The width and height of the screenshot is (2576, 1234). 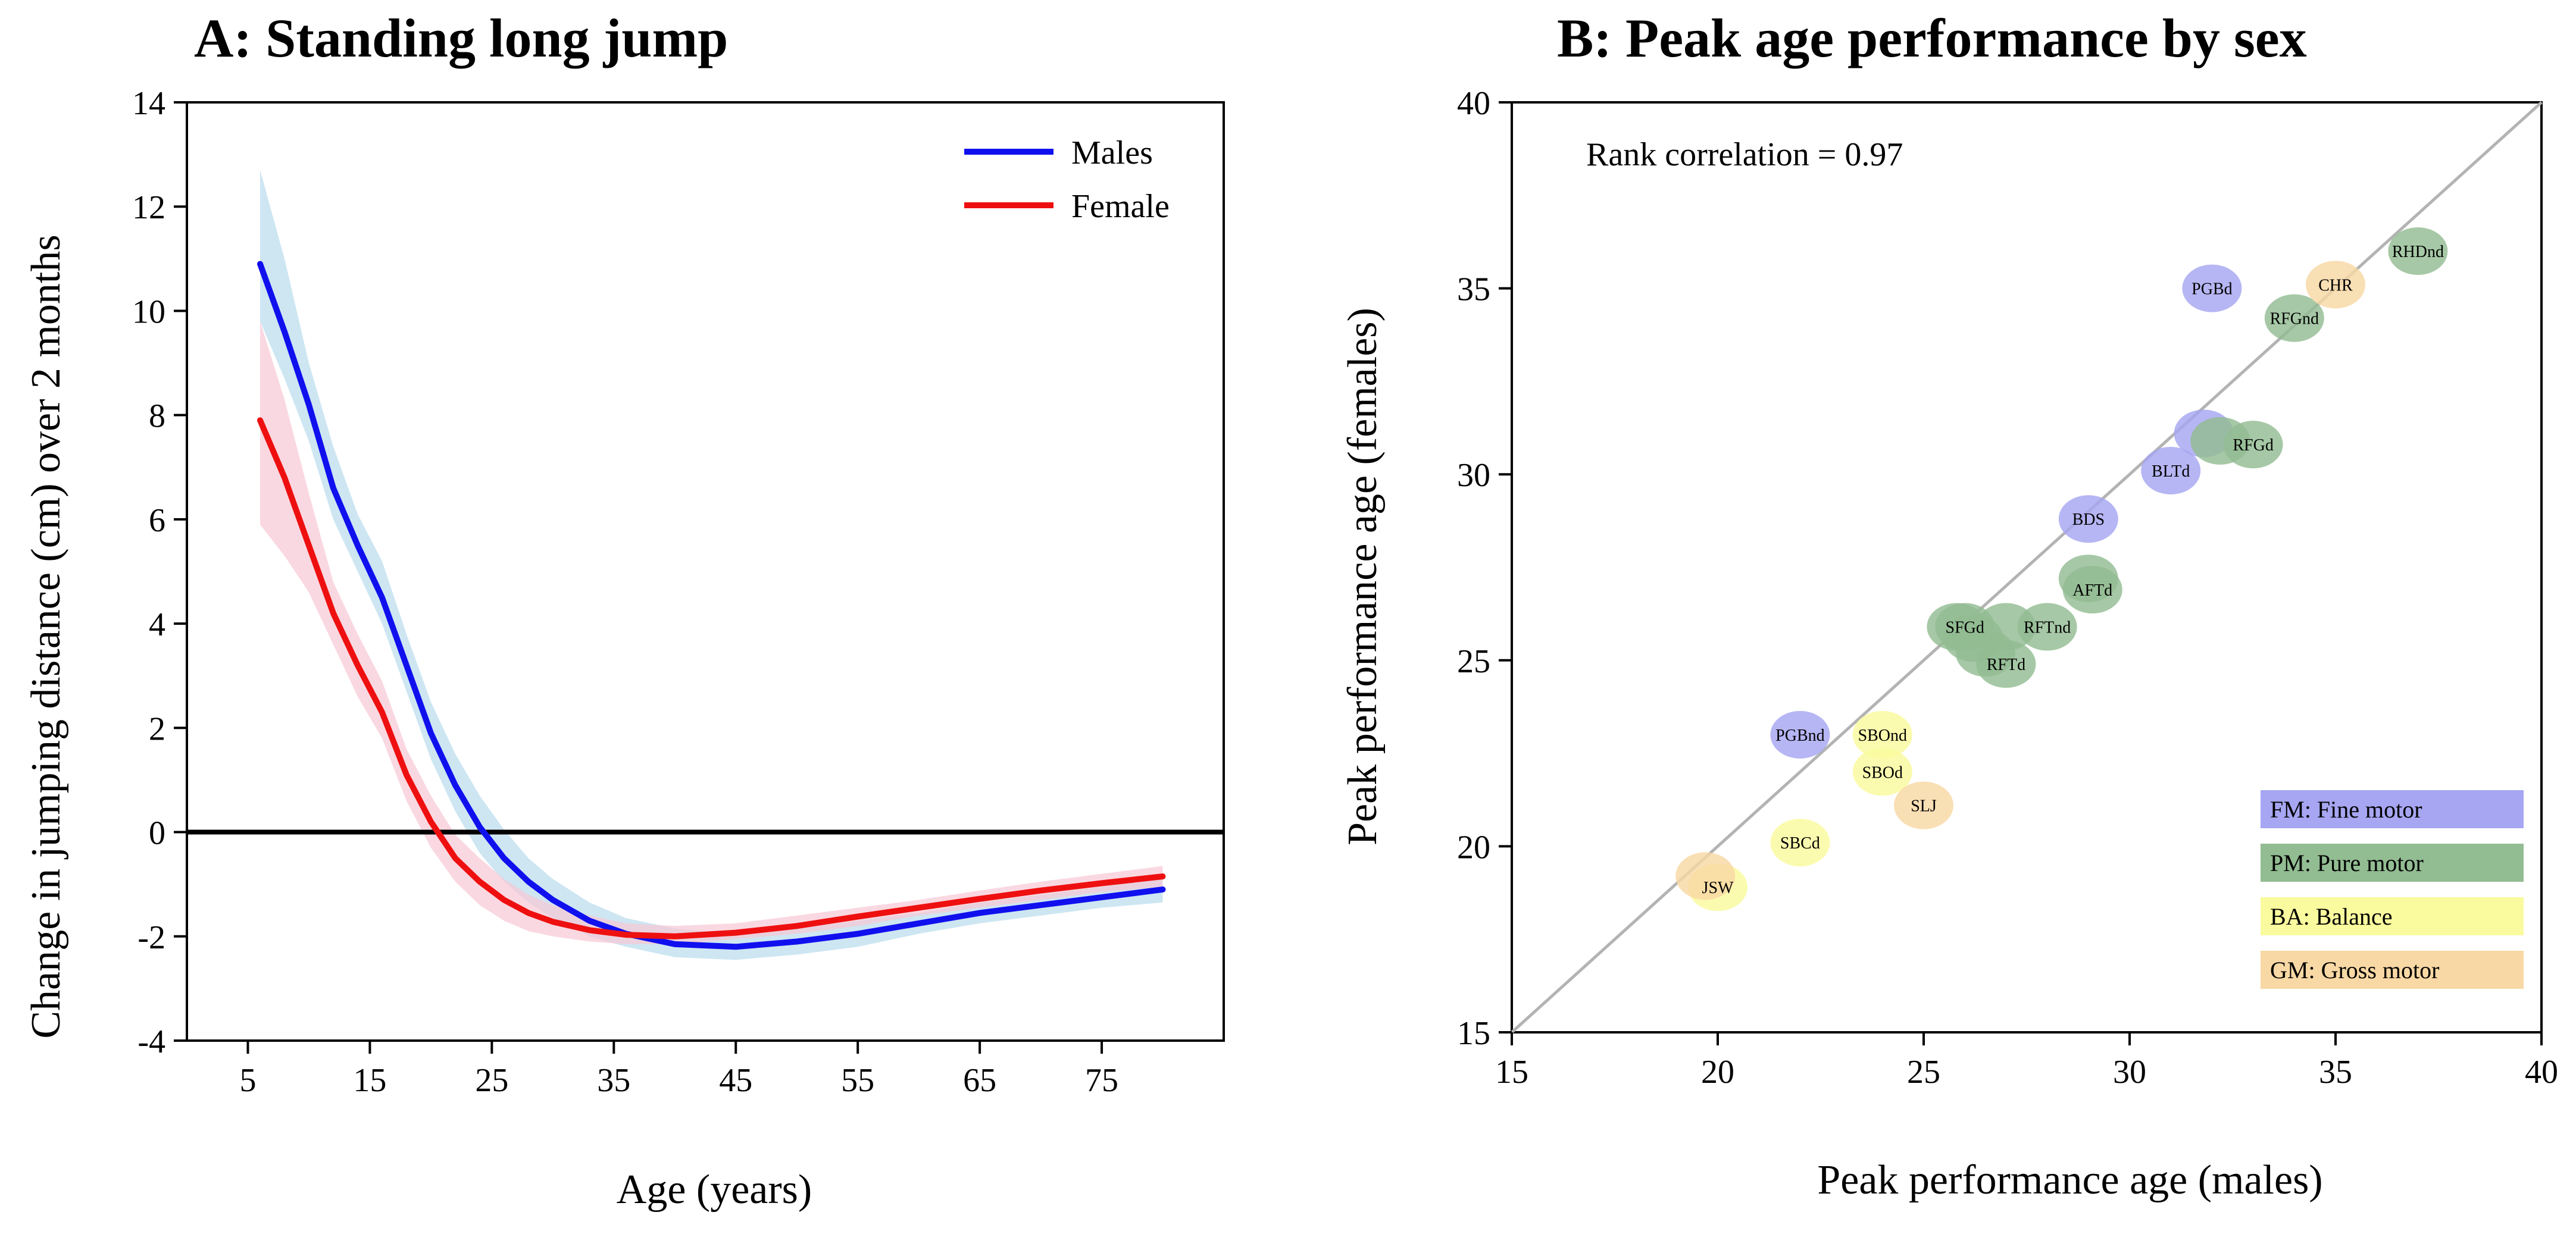 I want to click on point-label-rhdnd: RHDnd, so click(x=2418, y=252).